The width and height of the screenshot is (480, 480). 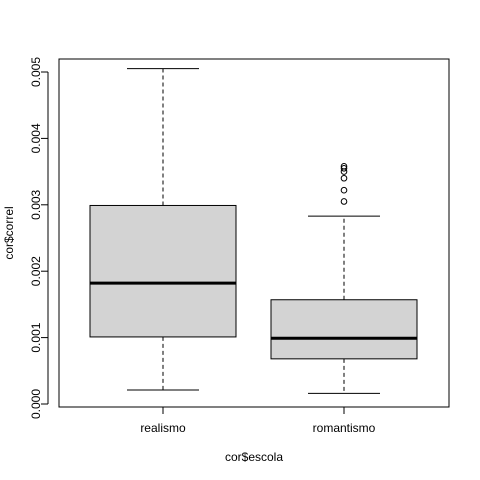 What do you see at coordinates (254, 457) in the screenshot?
I see `x-axis-title: cor$escola` at bounding box center [254, 457].